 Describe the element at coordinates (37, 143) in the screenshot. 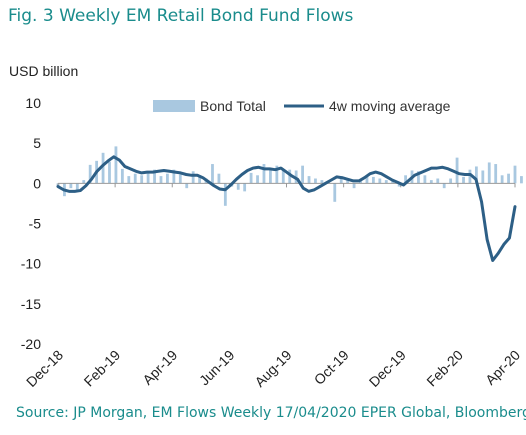

I see `y-tick-label: 5` at that location.